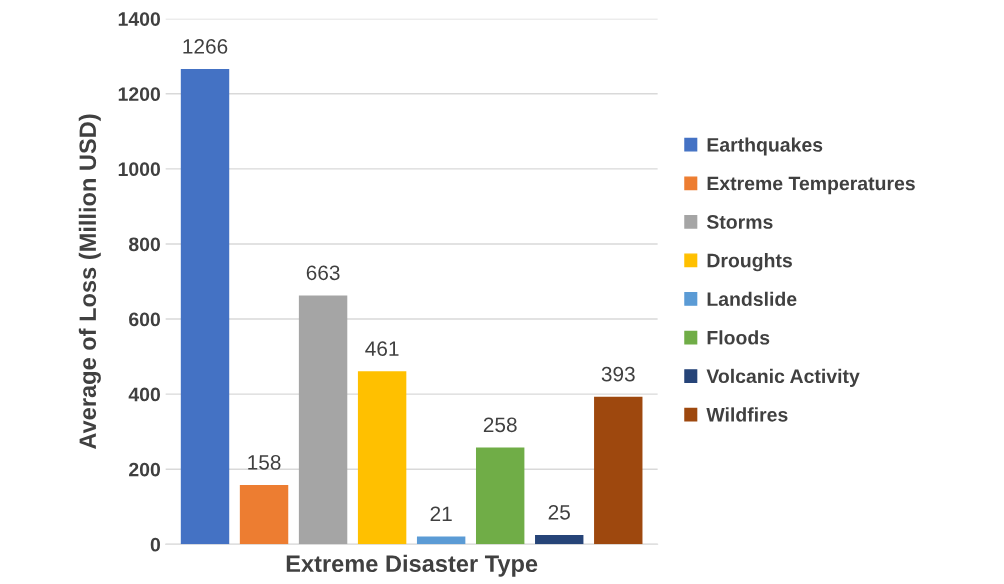 The height and width of the screenshot is (584, 1004). Describe the element at coordinates (618, 374) in the screenshot. I see `data-label: 393` at that location.